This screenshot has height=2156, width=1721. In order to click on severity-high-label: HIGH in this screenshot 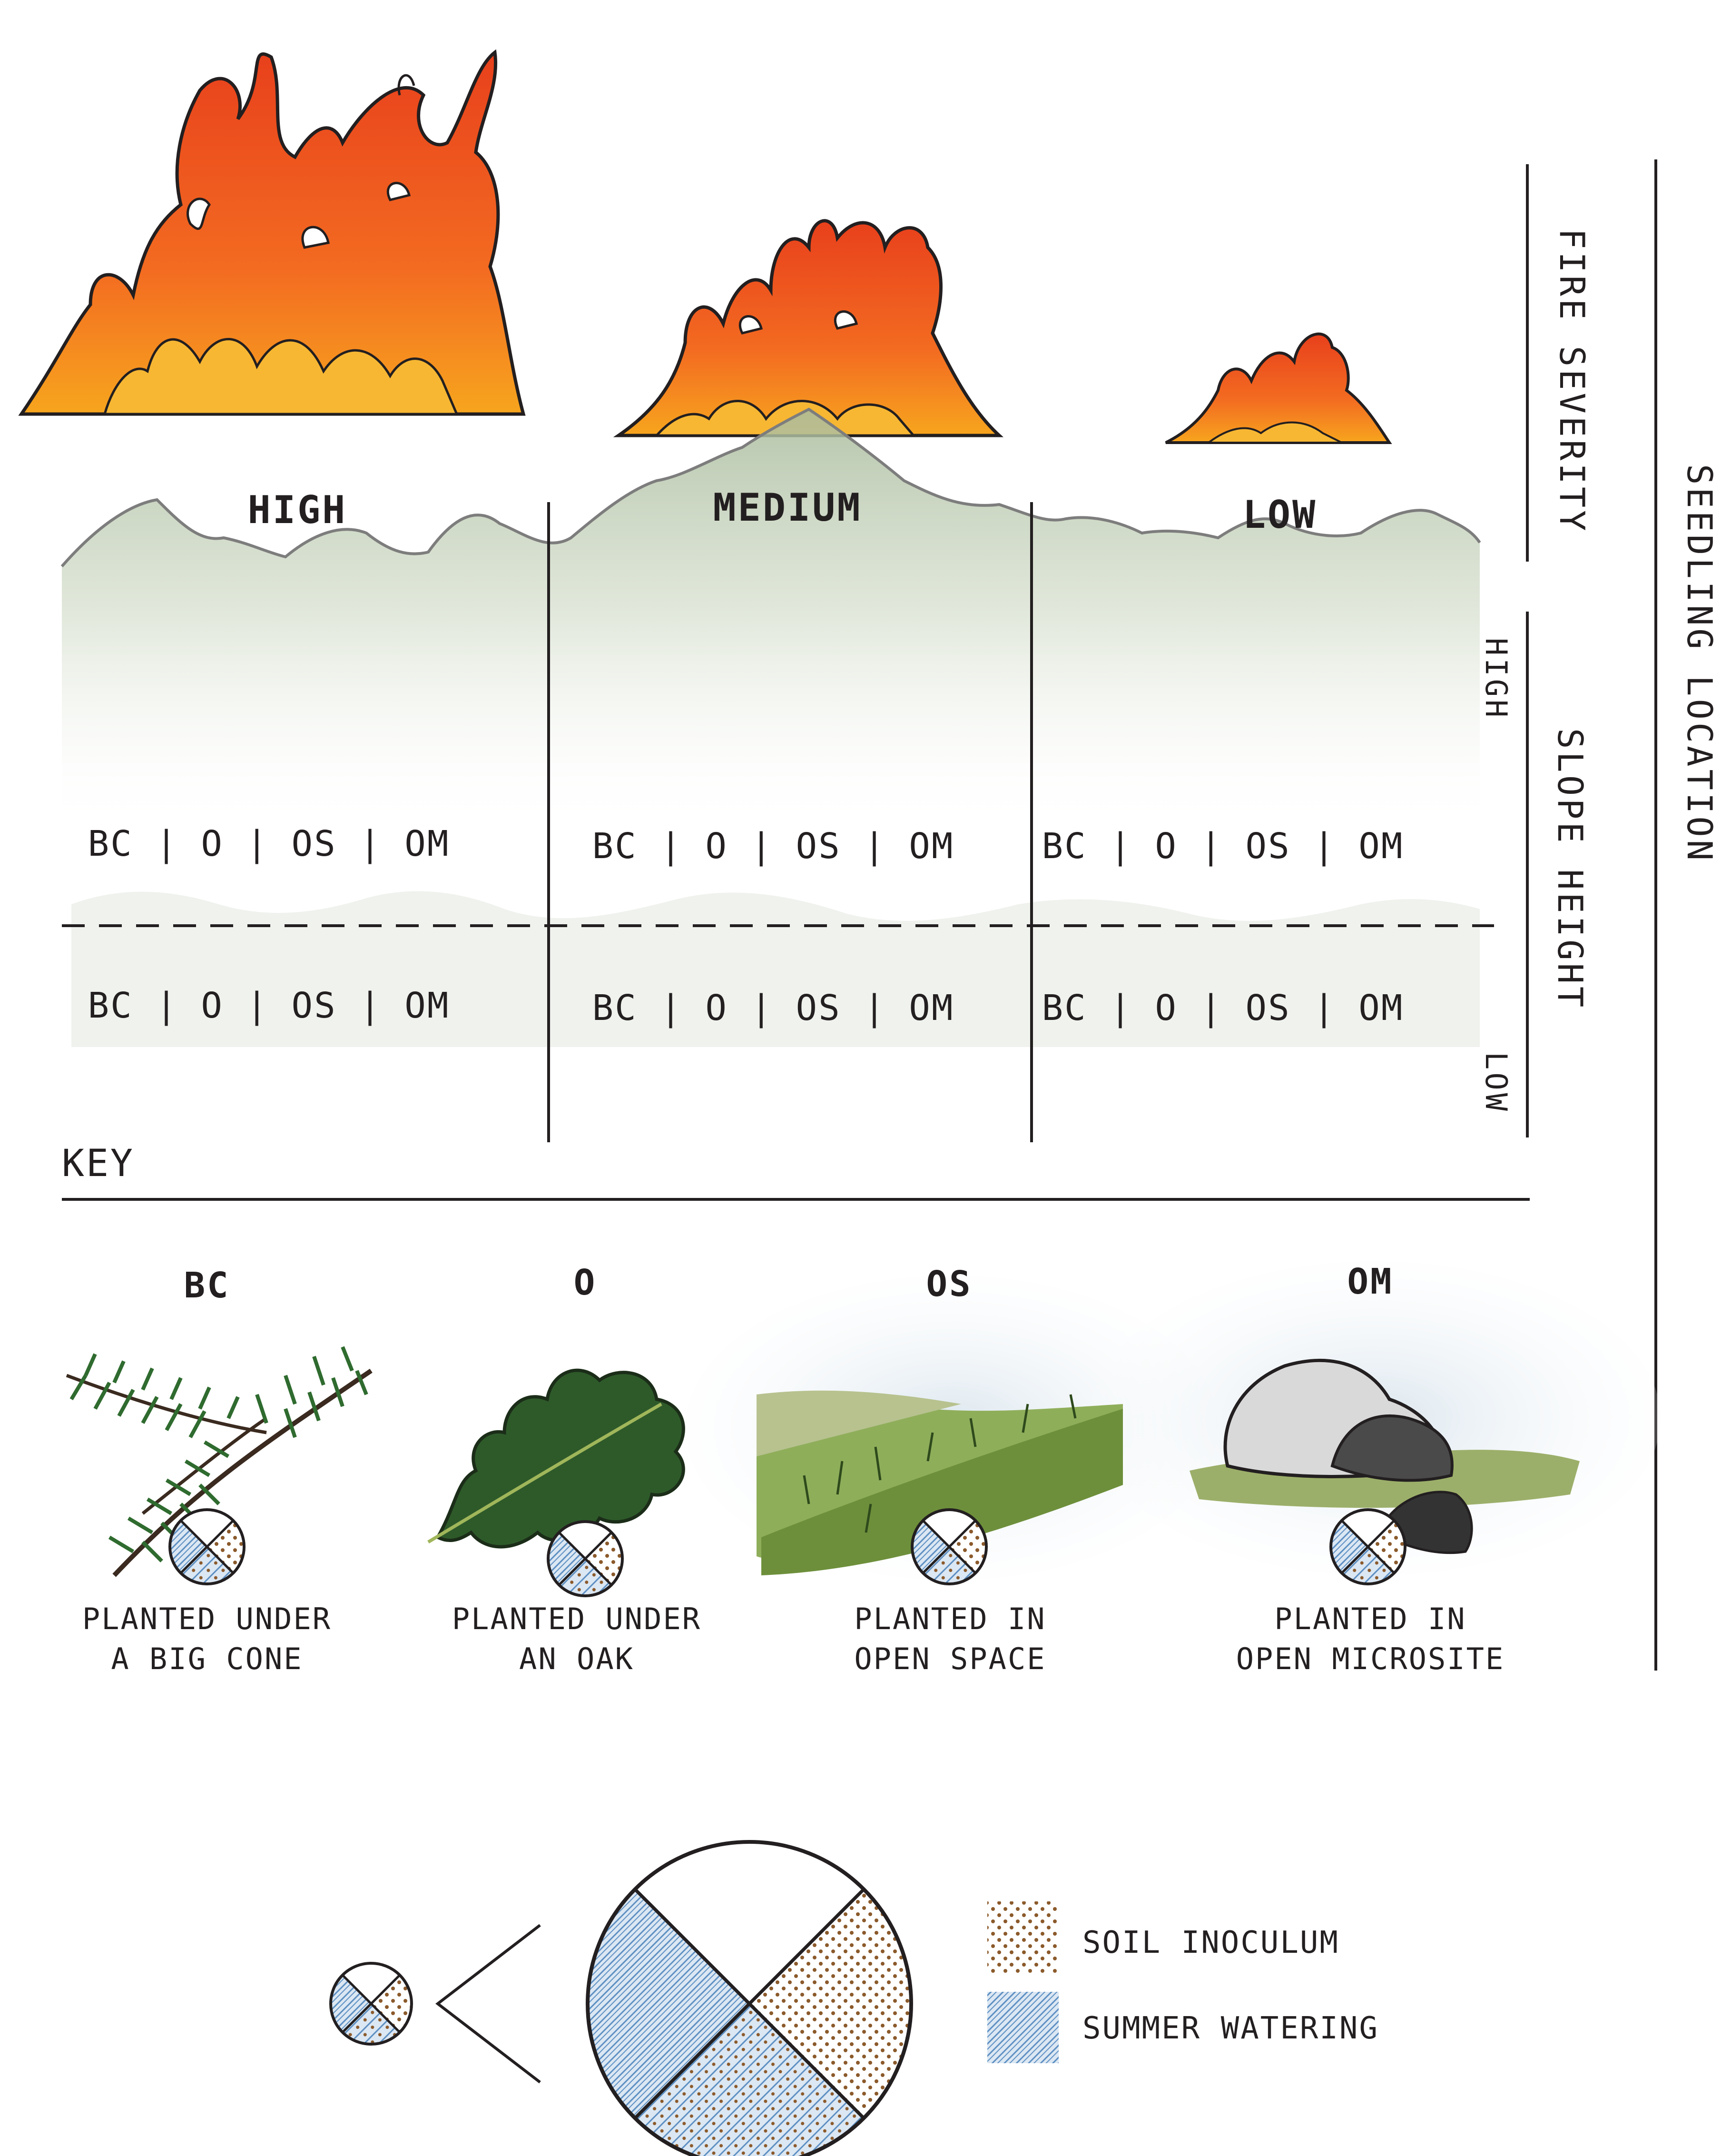, I will do `click(297, 510)`.